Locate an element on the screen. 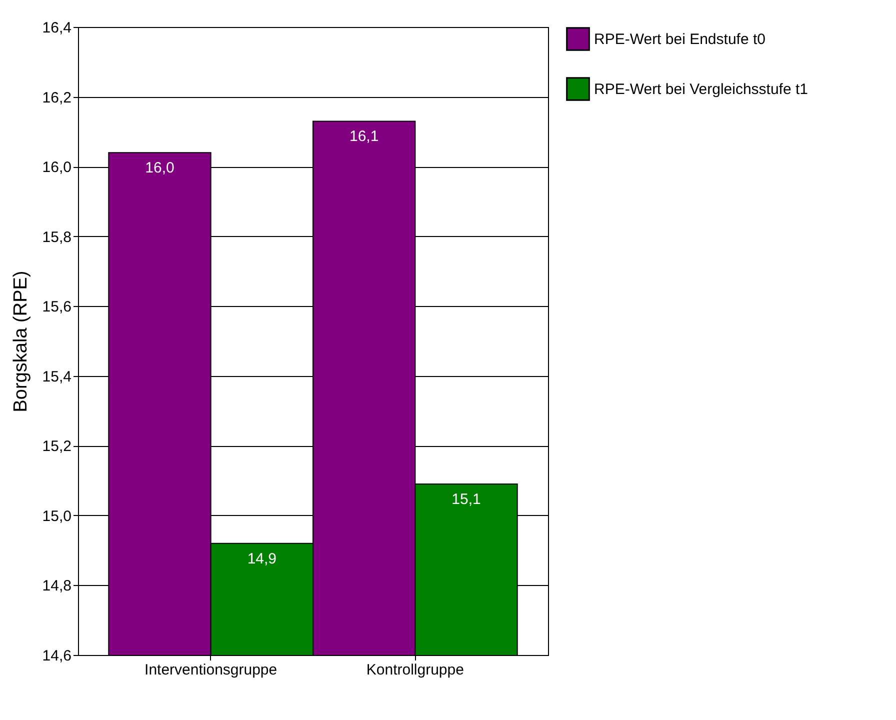 The height and width of the screenshot is (720, 896). y-tick-label: 15,2 is located at coordinates (57, 447).